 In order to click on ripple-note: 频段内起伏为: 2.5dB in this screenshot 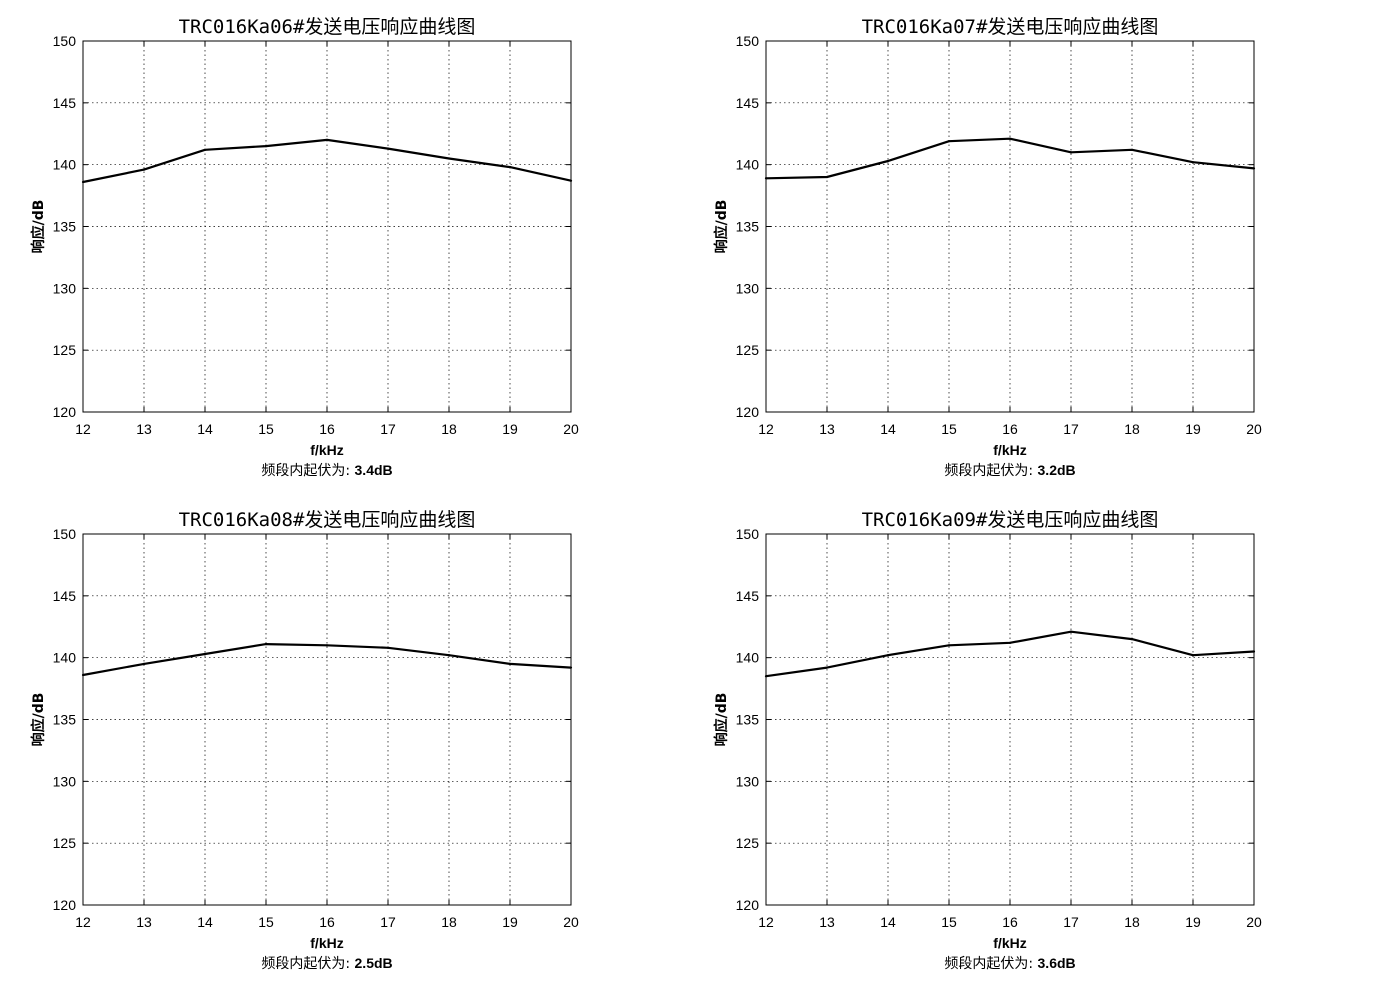, I will do `click(326, 963)`.